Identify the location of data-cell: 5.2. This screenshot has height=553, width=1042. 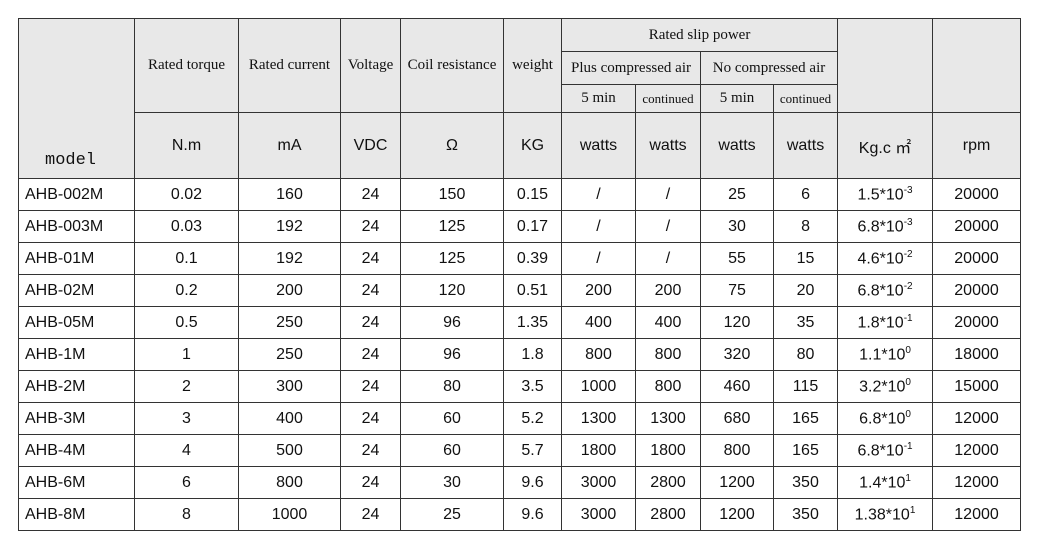
(532, 418).